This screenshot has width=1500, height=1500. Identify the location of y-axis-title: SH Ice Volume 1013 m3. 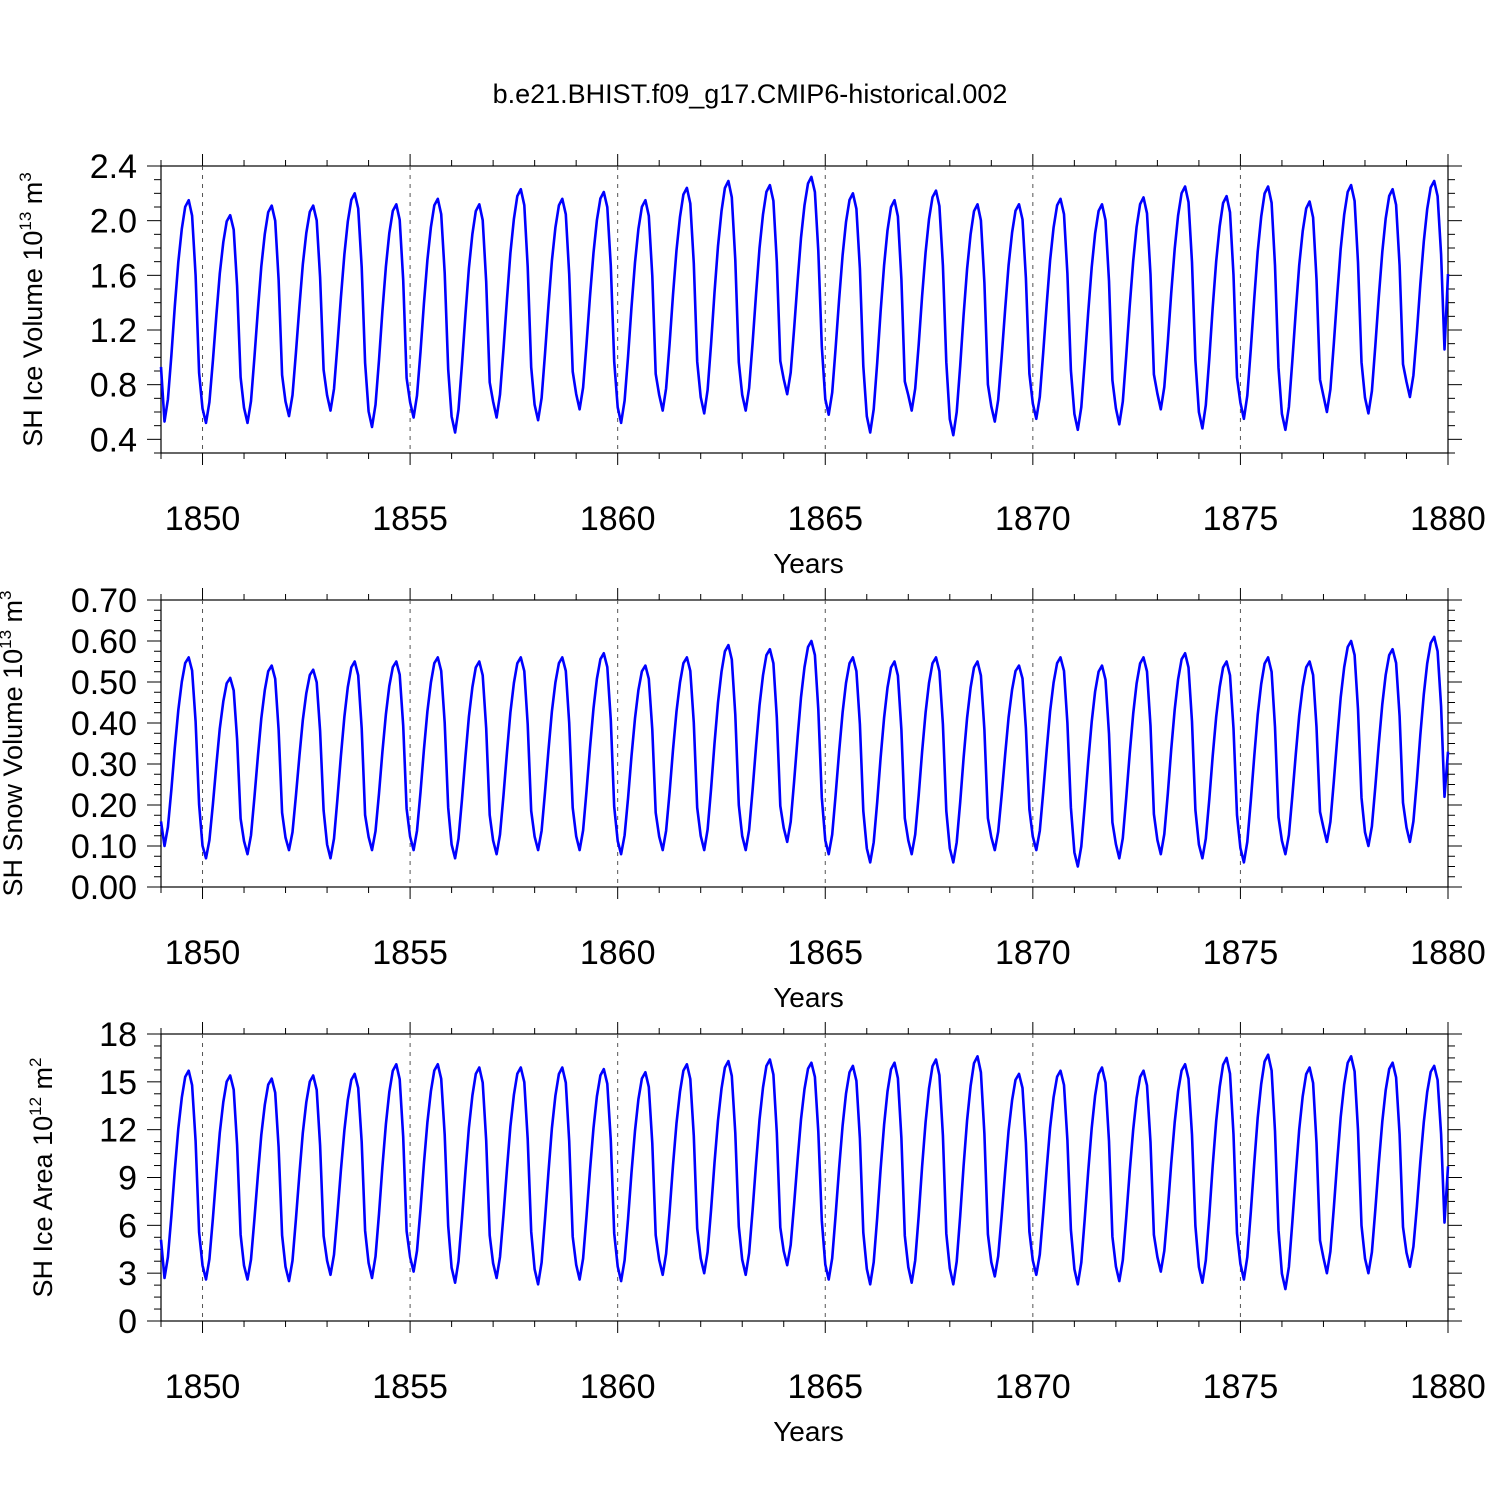
(32, 309).